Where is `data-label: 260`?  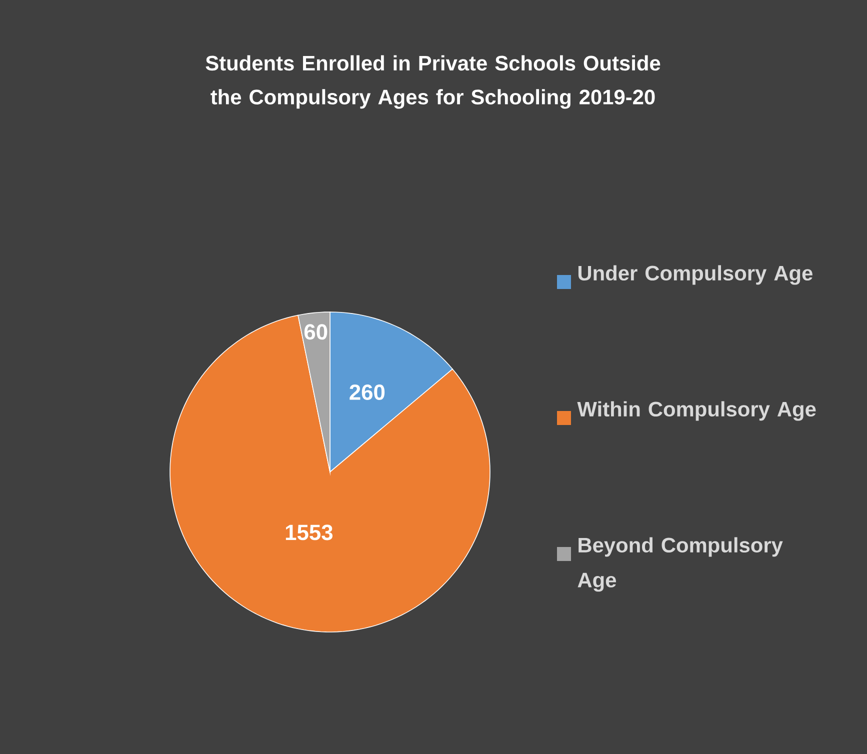
data-label: 260 is located at coordinates (367, 392).